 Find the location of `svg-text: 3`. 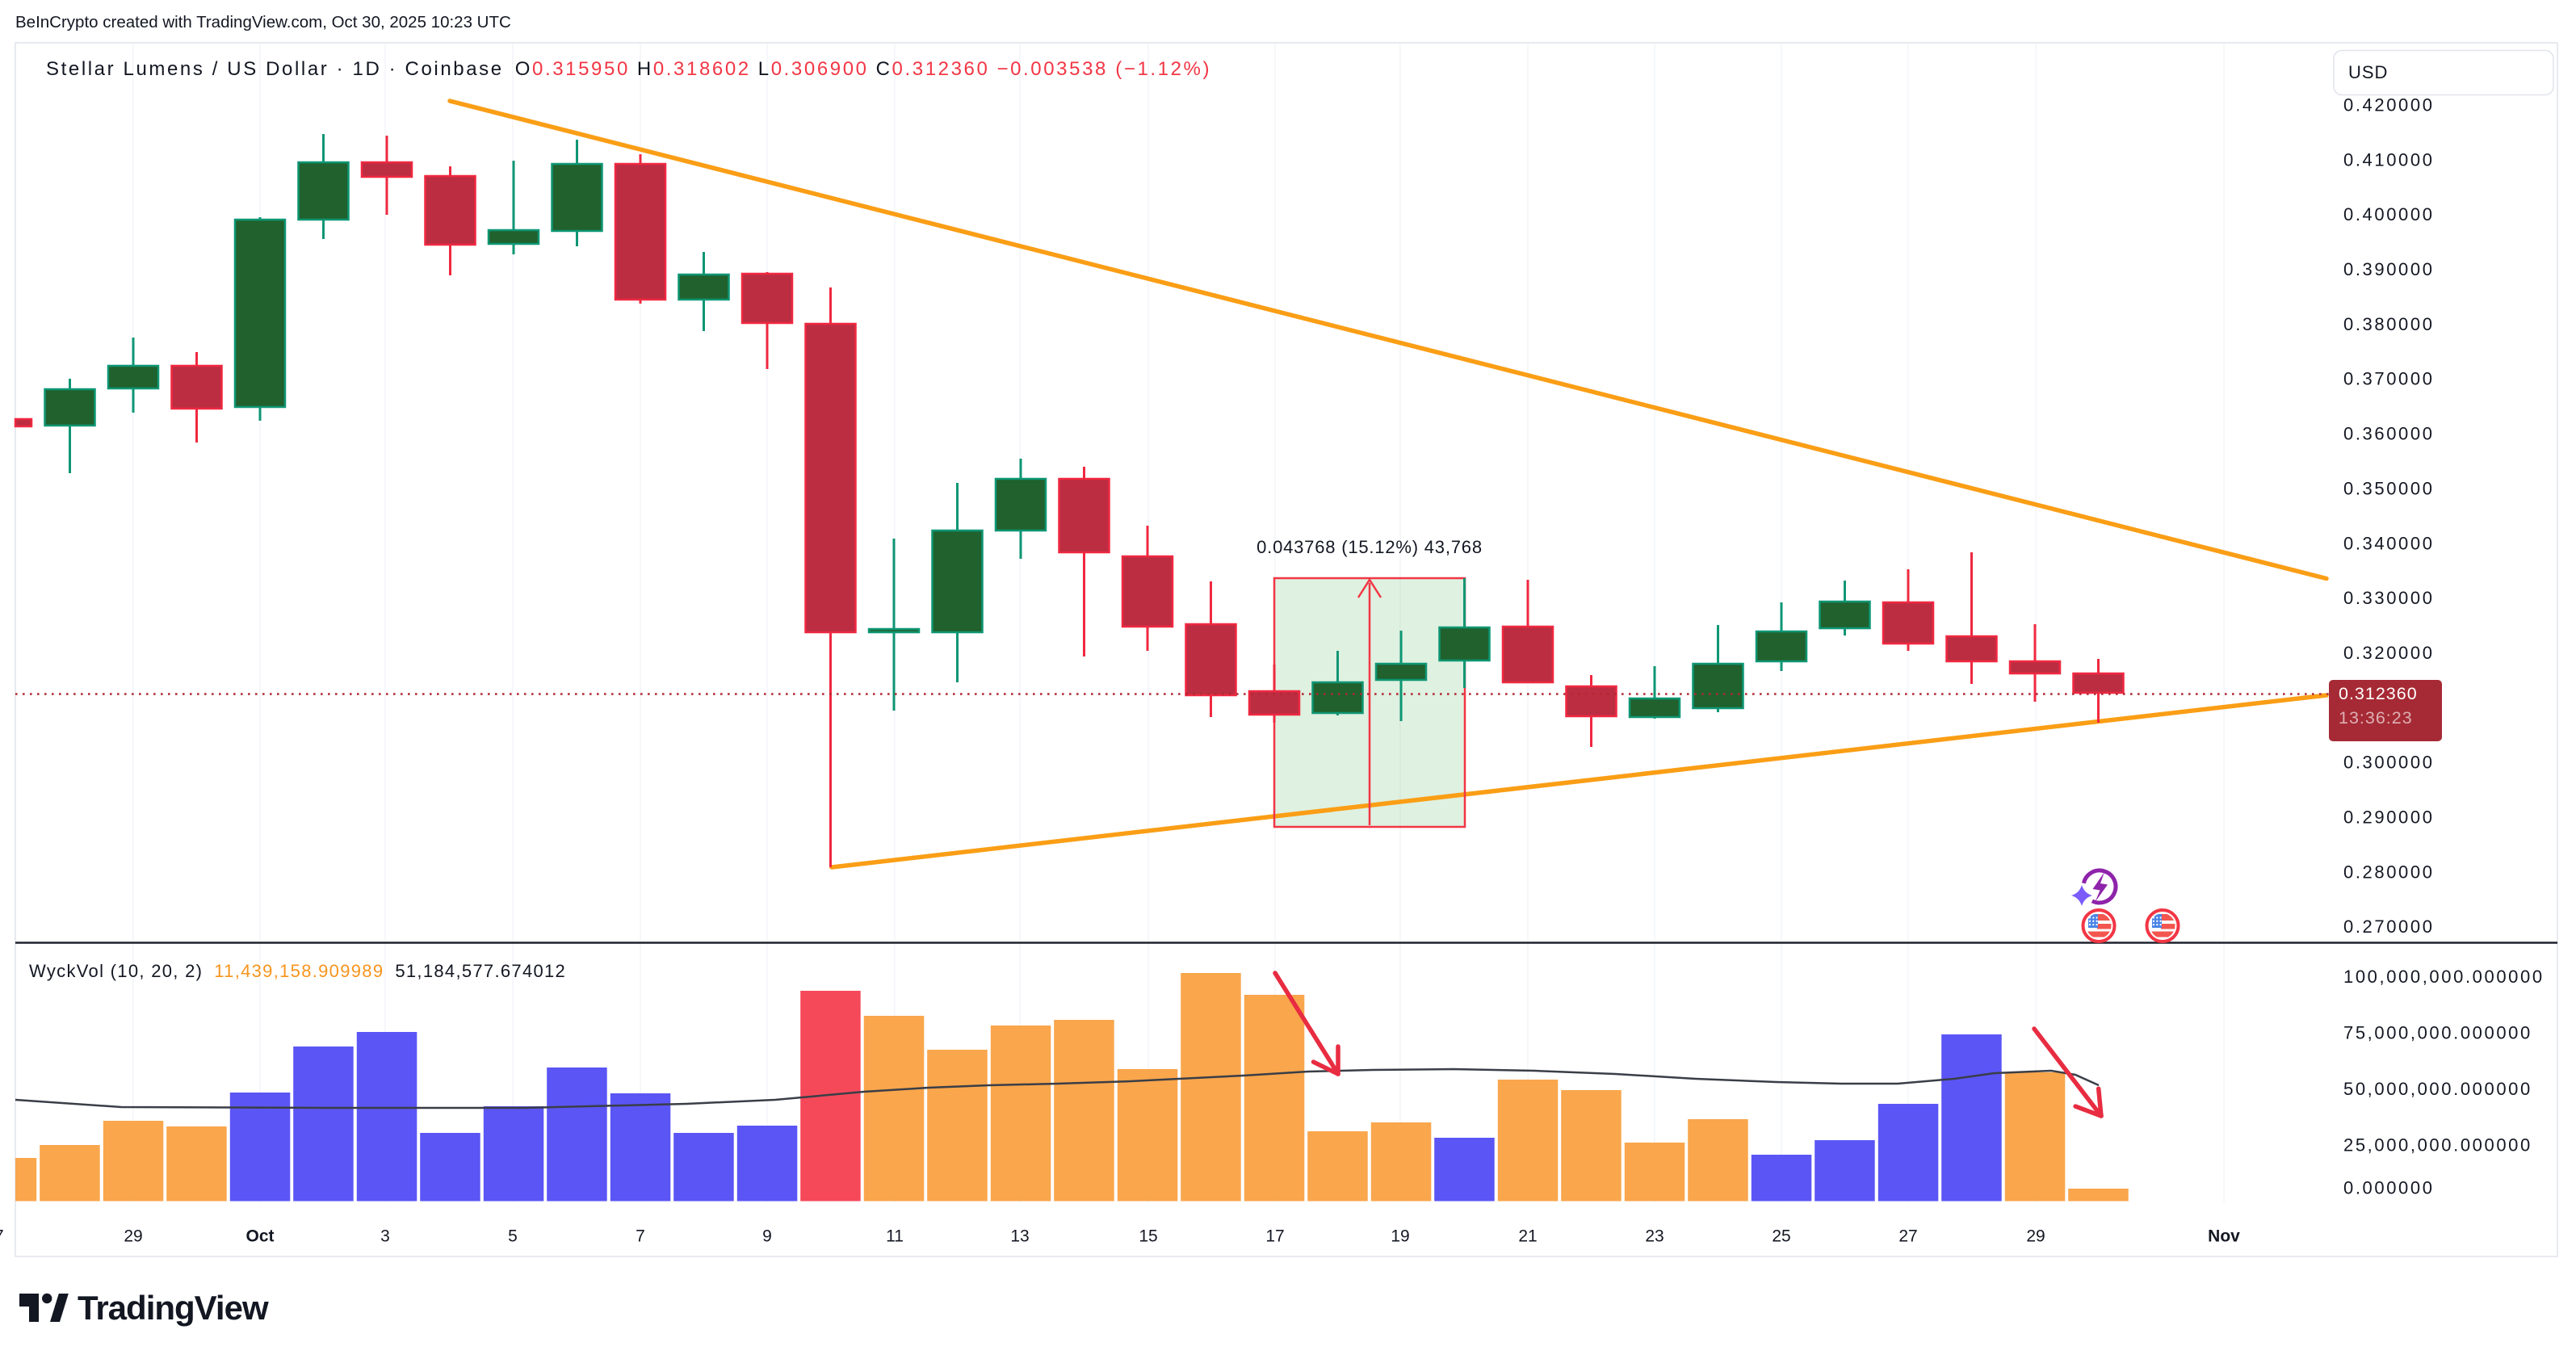

svg-text: 3 is located at coordinates (385, 1237).